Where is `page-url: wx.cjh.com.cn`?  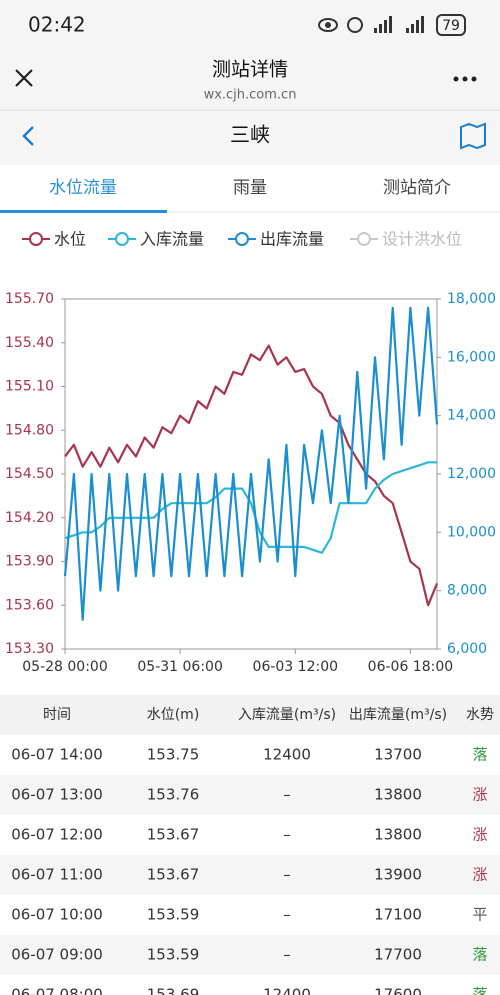
page-url: wx.cjh.com.cn is located at coordinates (250, 95).